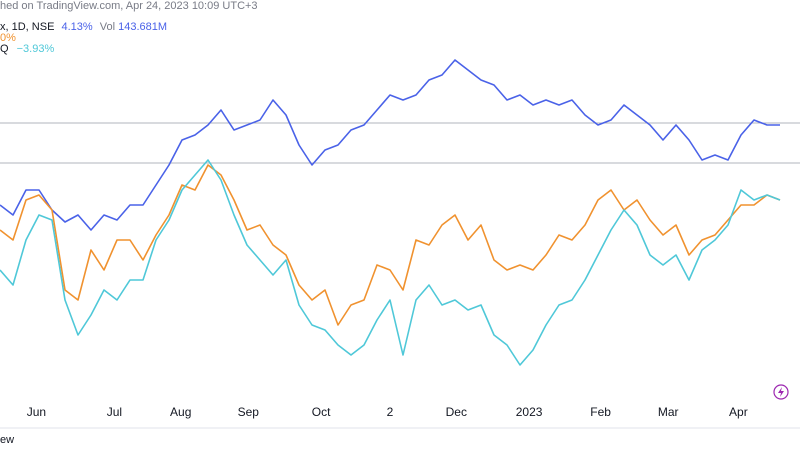 The height and width of the screenshot is (450, 800). What do you see at coordinates (249, 412) in the screenshot?
I see `x-tick-label: Sep` at bounding box center [249, 412].